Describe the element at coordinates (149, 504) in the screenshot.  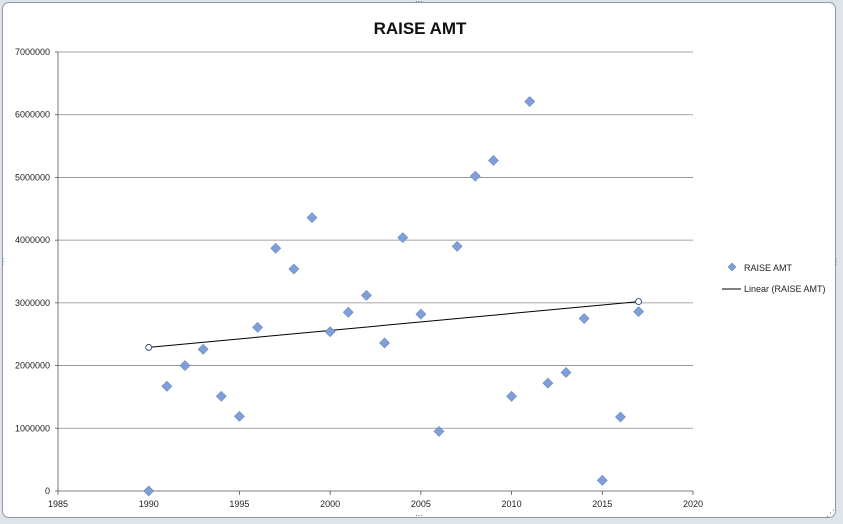
I see `x-tick-label: 1990` at that location.